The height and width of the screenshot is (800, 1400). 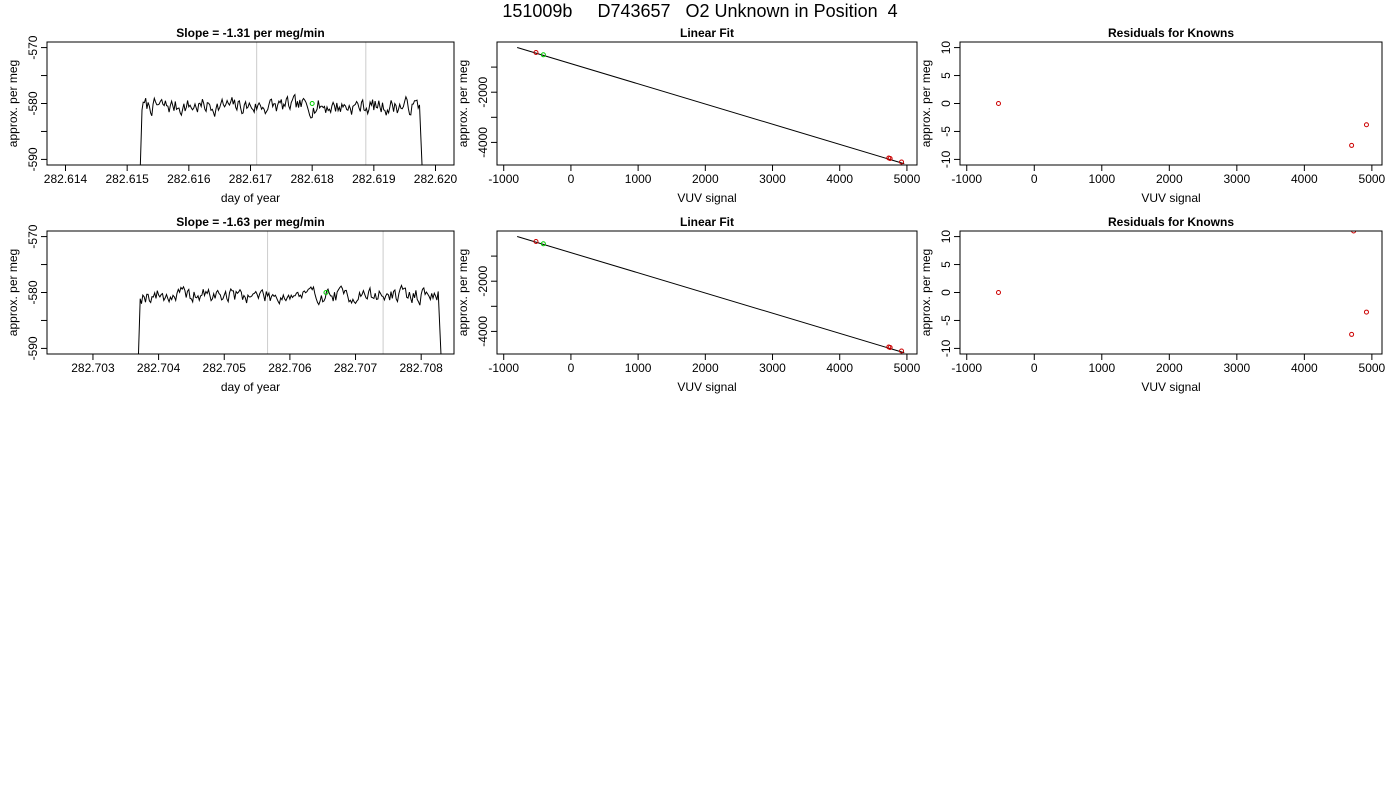 What do you see at coordinates (250, 222) in the screenshot?
I see `plot-title: Slope = -1.63 per meg/min` at bounding box center [250, 222].